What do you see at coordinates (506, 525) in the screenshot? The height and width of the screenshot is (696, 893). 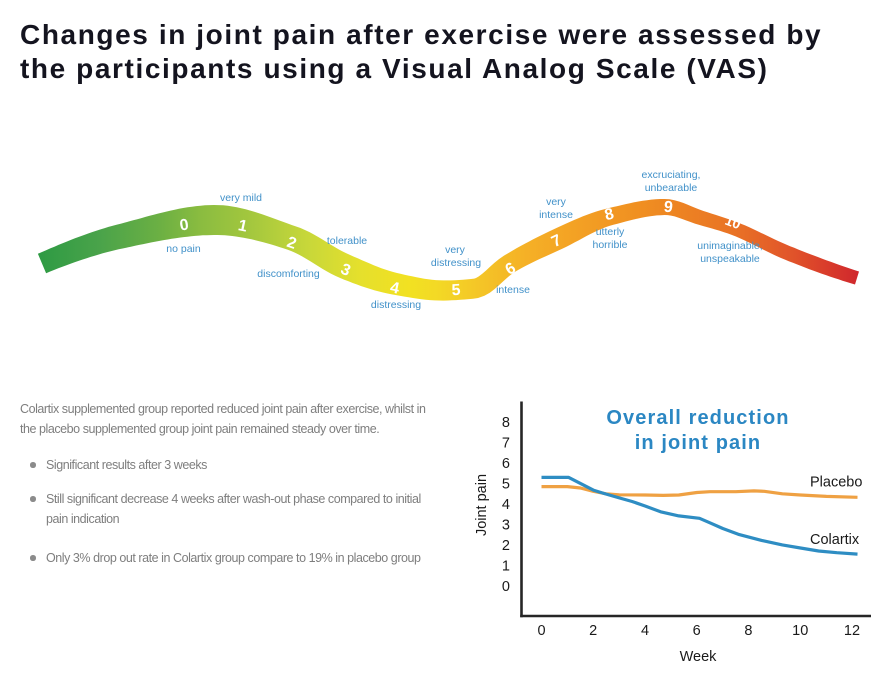 I see `svg-text: 3` at bounding box center [506, 525].